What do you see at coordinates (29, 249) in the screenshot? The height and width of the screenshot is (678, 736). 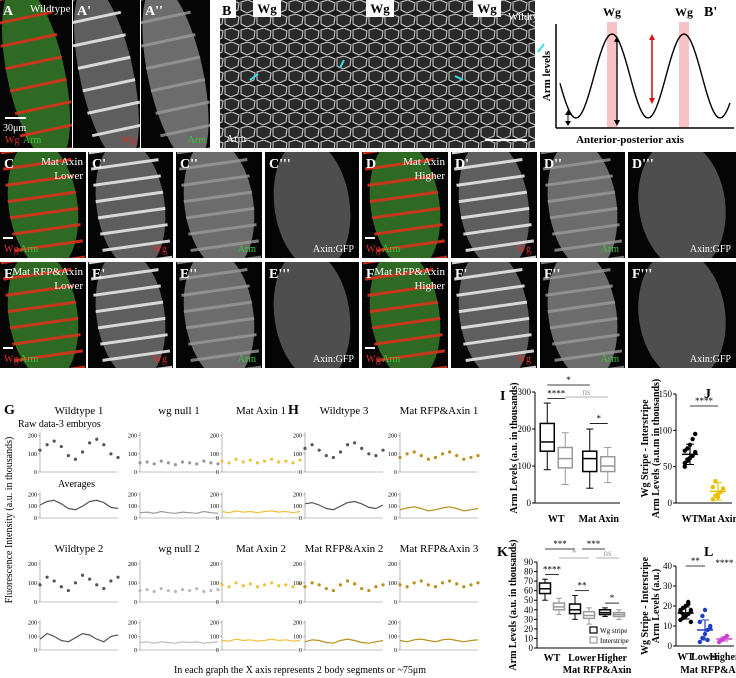 I see `stain-label: Arm` at bounding box center [29, 249].